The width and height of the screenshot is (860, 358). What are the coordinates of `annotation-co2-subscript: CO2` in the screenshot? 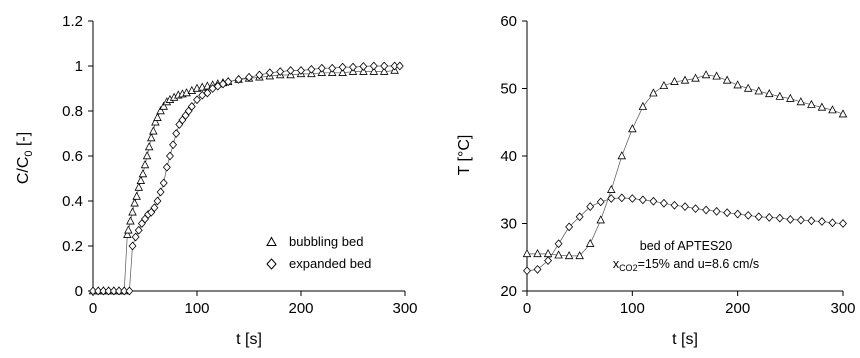 It's located at (628, 268).